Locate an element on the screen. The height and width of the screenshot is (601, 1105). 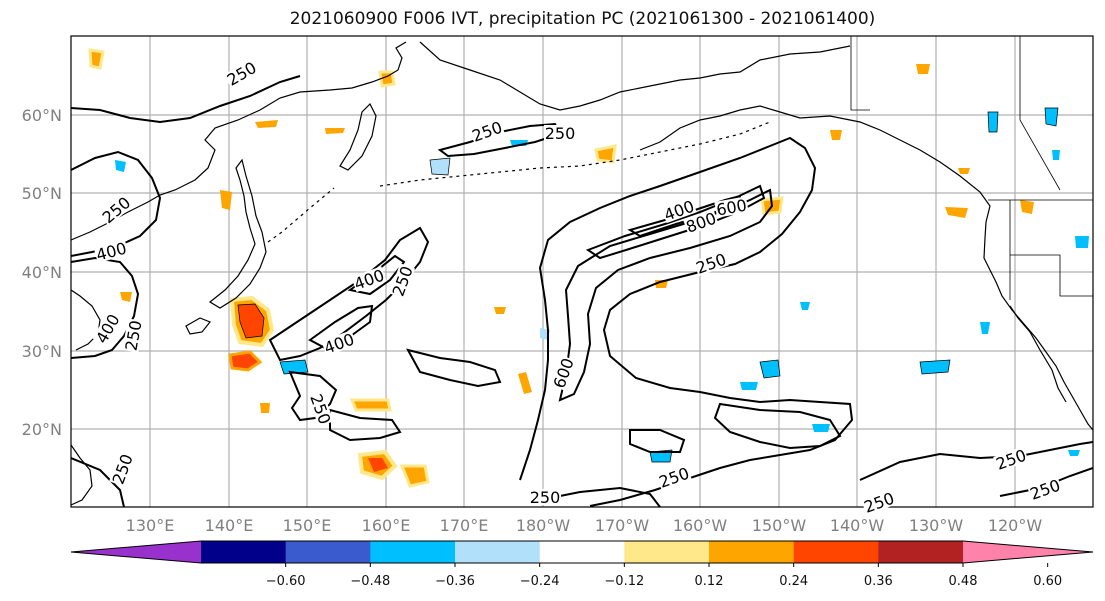
colorbar-tick-label: −0.12 is located at coordinates (624, 581).